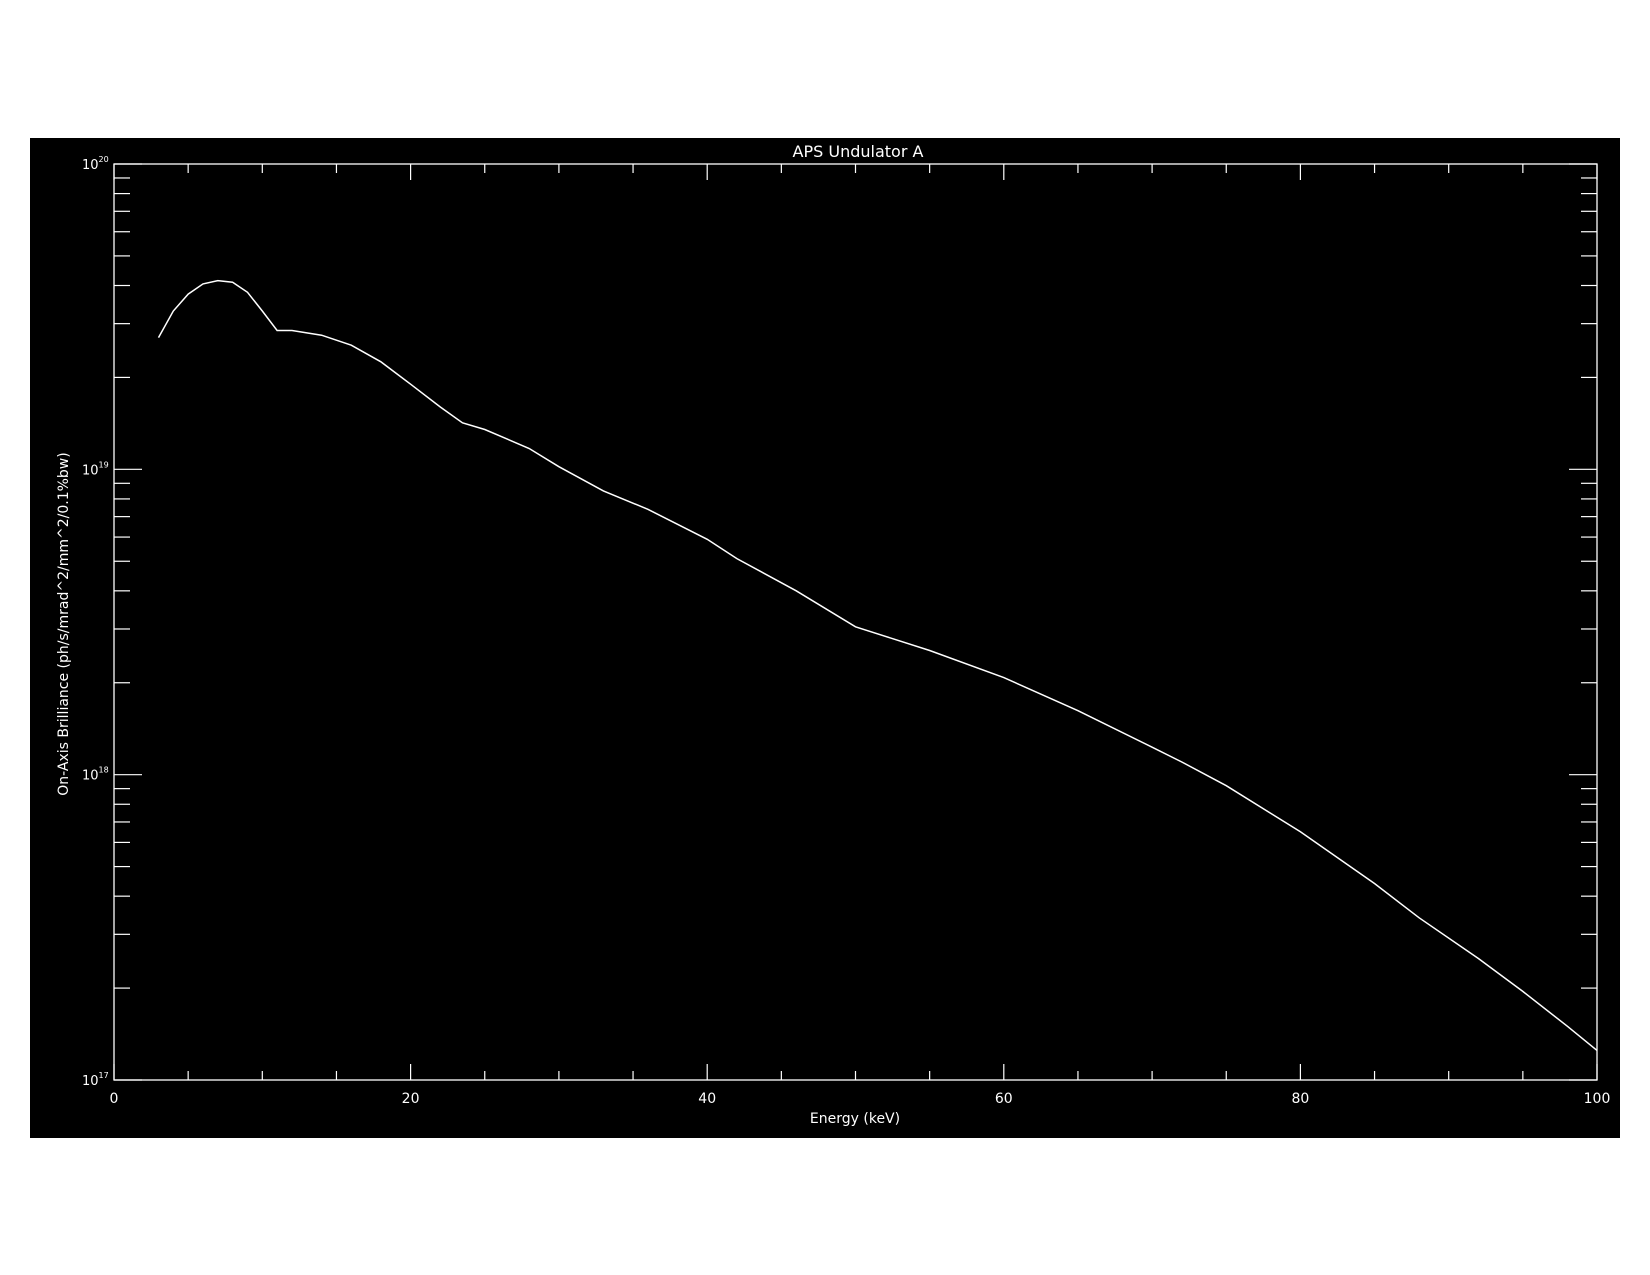 Image resolution: width=1650 pixels, height=1275 pixels. I want to click on x-tick-label: 60, so click(1004, 1099).